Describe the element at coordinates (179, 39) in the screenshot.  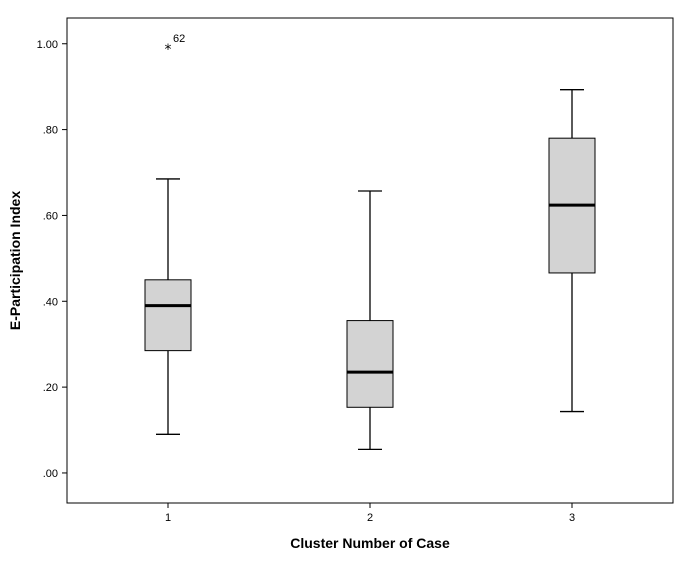
I see `outlier-label: 62` at that location.